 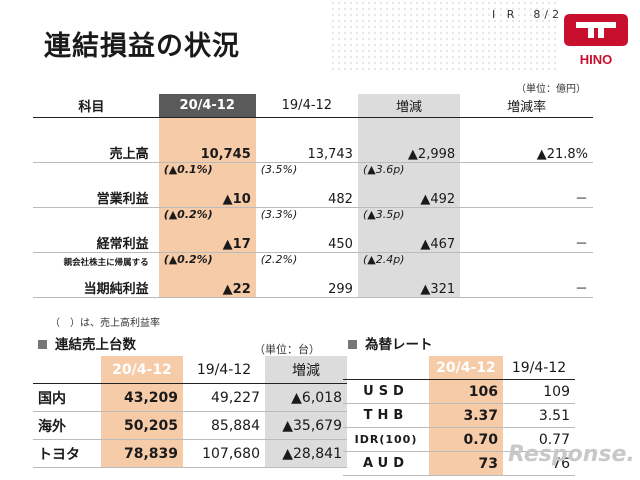 I want to click on prev-value: 450, so click(x=306, y=239).